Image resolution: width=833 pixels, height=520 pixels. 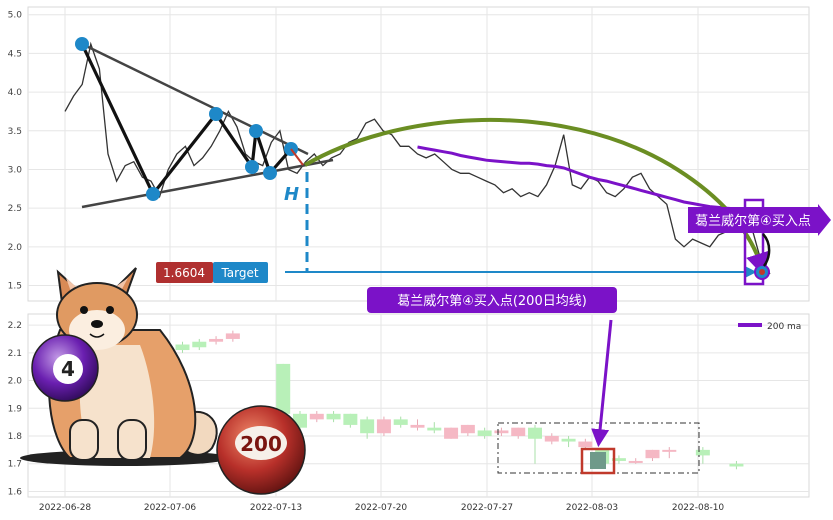 What do you see at coordinates (15, 465) in the screenshot?
I see `y-tick-label: 1.7` at bounding box center [15, 465].